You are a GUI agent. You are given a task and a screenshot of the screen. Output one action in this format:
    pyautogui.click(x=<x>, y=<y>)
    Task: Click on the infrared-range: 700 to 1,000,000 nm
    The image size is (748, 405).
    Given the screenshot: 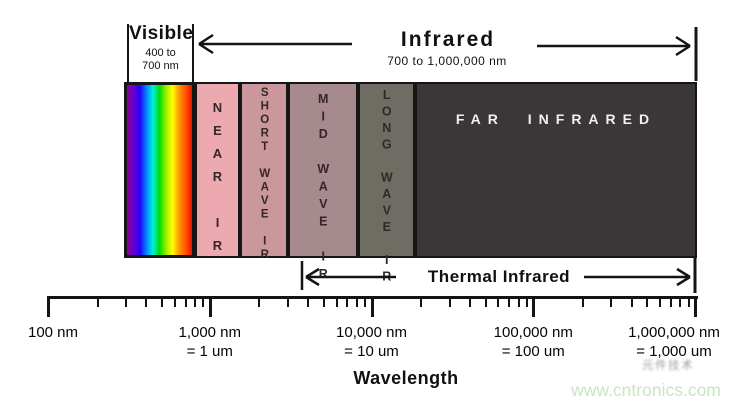 What is the action you would take?
    pyautogui.click(x=447, y=61)
    